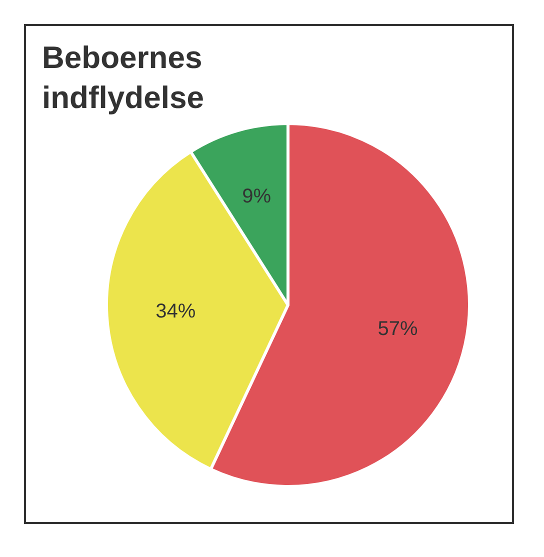 Image resolution: width=544 pixels, height=557 pixels. I want to click on chart-title: Beboernes indflydelse, so click(123, 78).